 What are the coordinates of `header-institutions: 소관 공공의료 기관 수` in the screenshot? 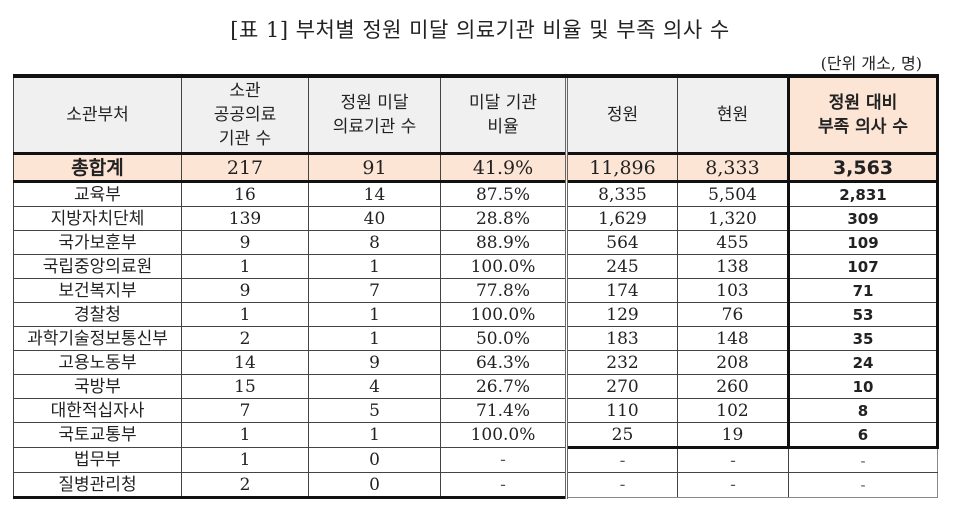 It's located at (245, 114).